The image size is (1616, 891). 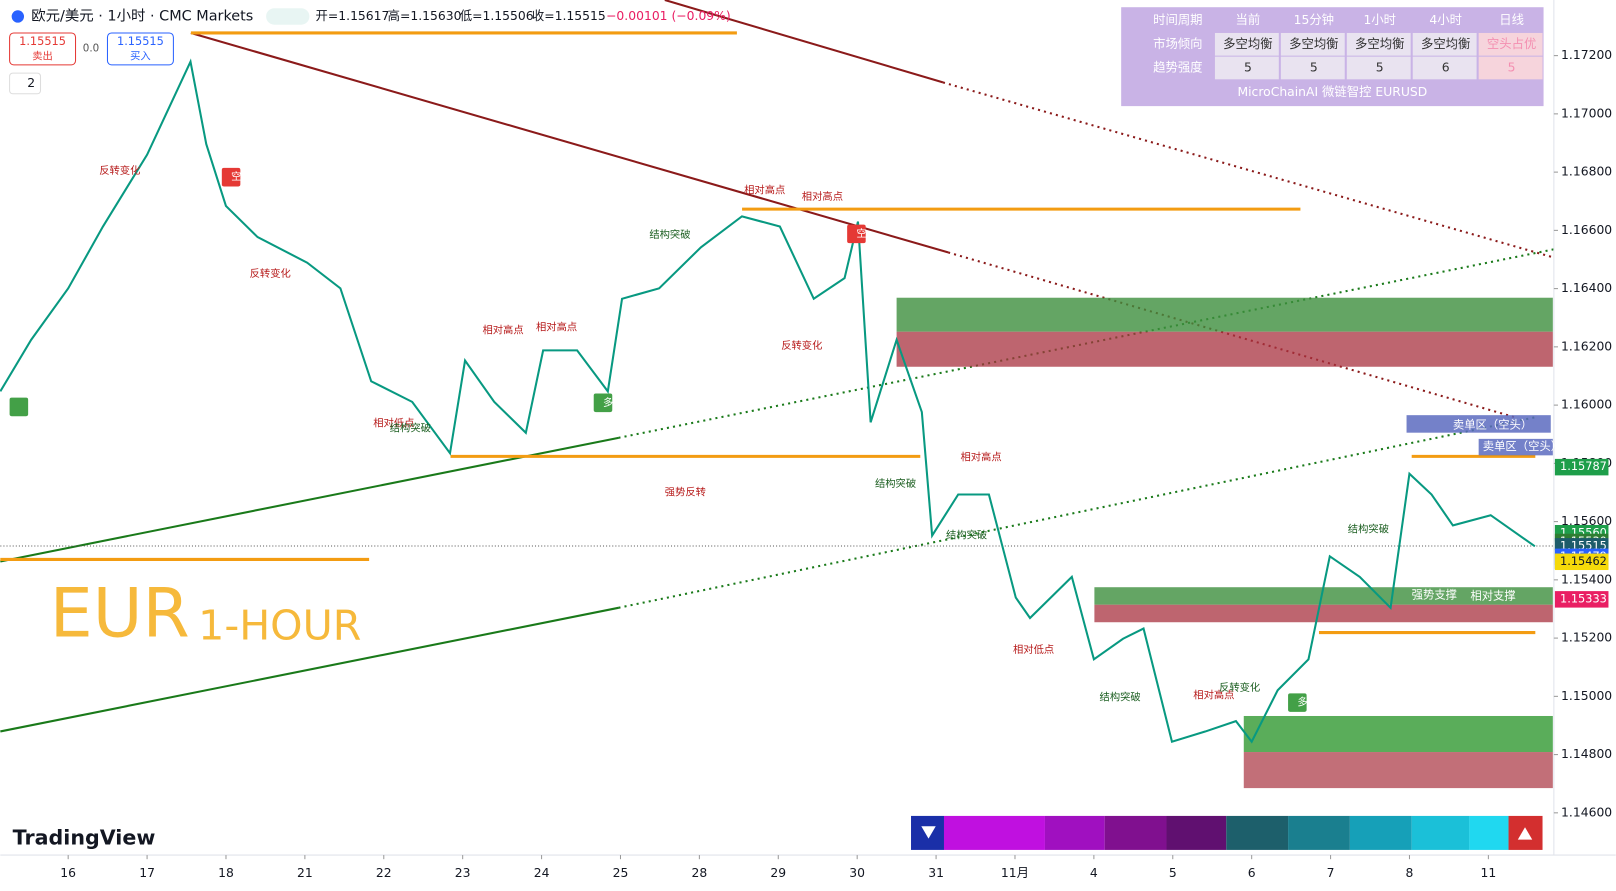 I want to click on sell-button, so click(x=43, y=49).